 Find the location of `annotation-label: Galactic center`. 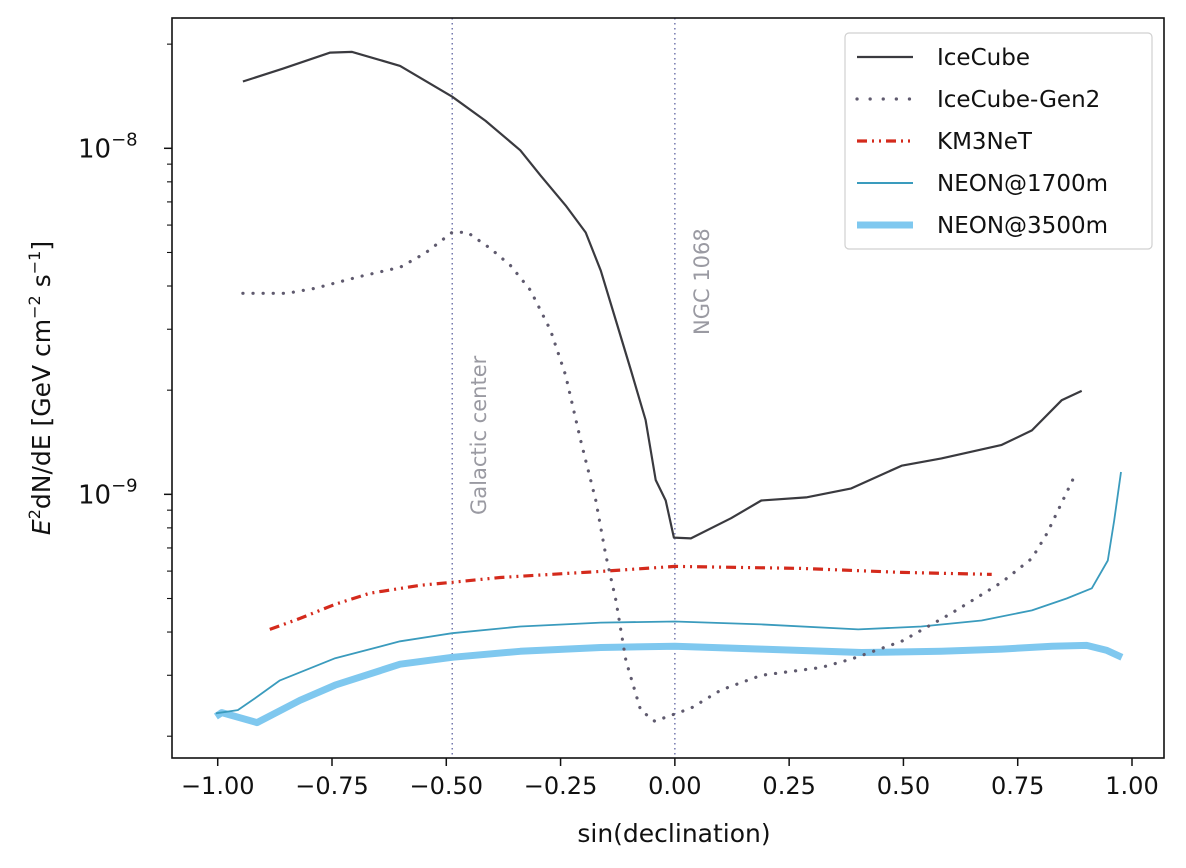

annotation-label: Galactic center is located at coordinates (479, 435).